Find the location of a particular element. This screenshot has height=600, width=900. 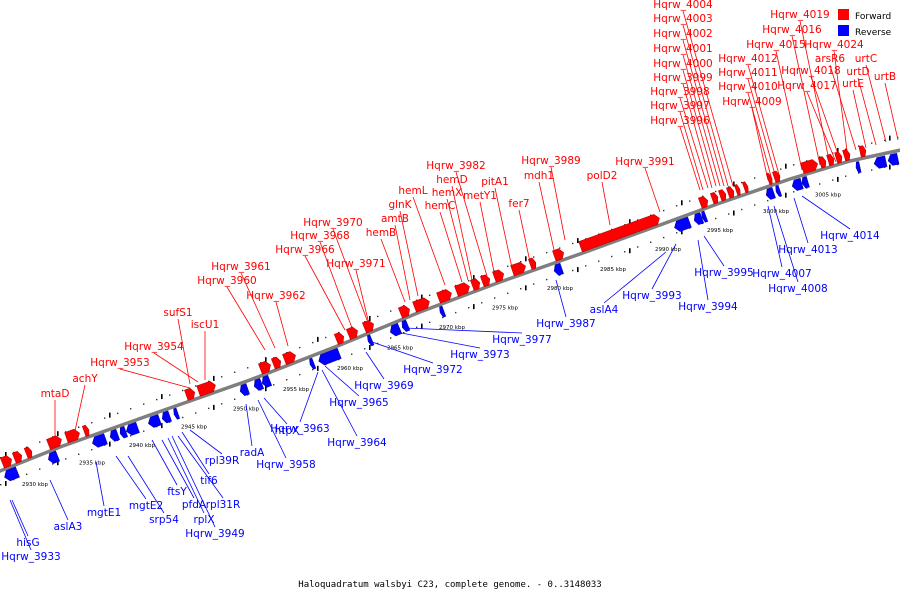

reverse-gene-label: Hqrw_4013 is located at coordinates (807, 250).